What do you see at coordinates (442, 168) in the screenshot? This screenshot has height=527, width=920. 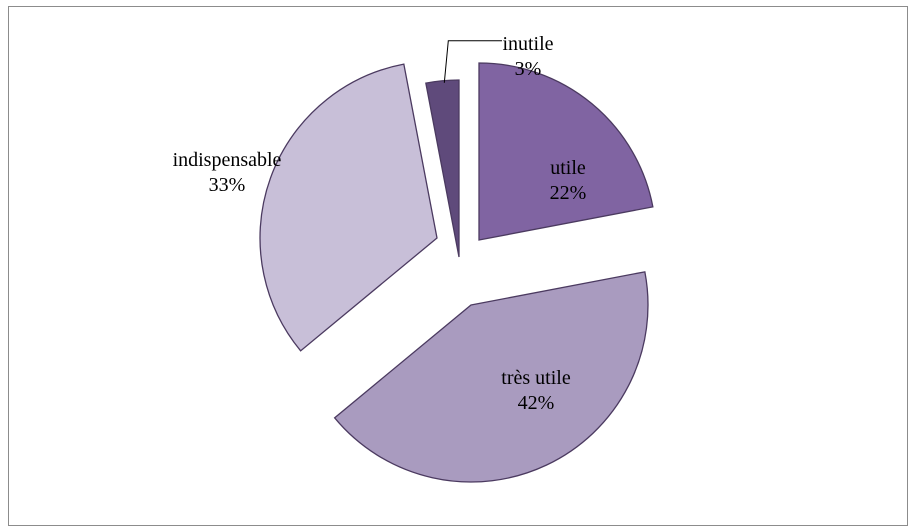 I see `pie-slice-inutile` at bounding box center [442, 168].